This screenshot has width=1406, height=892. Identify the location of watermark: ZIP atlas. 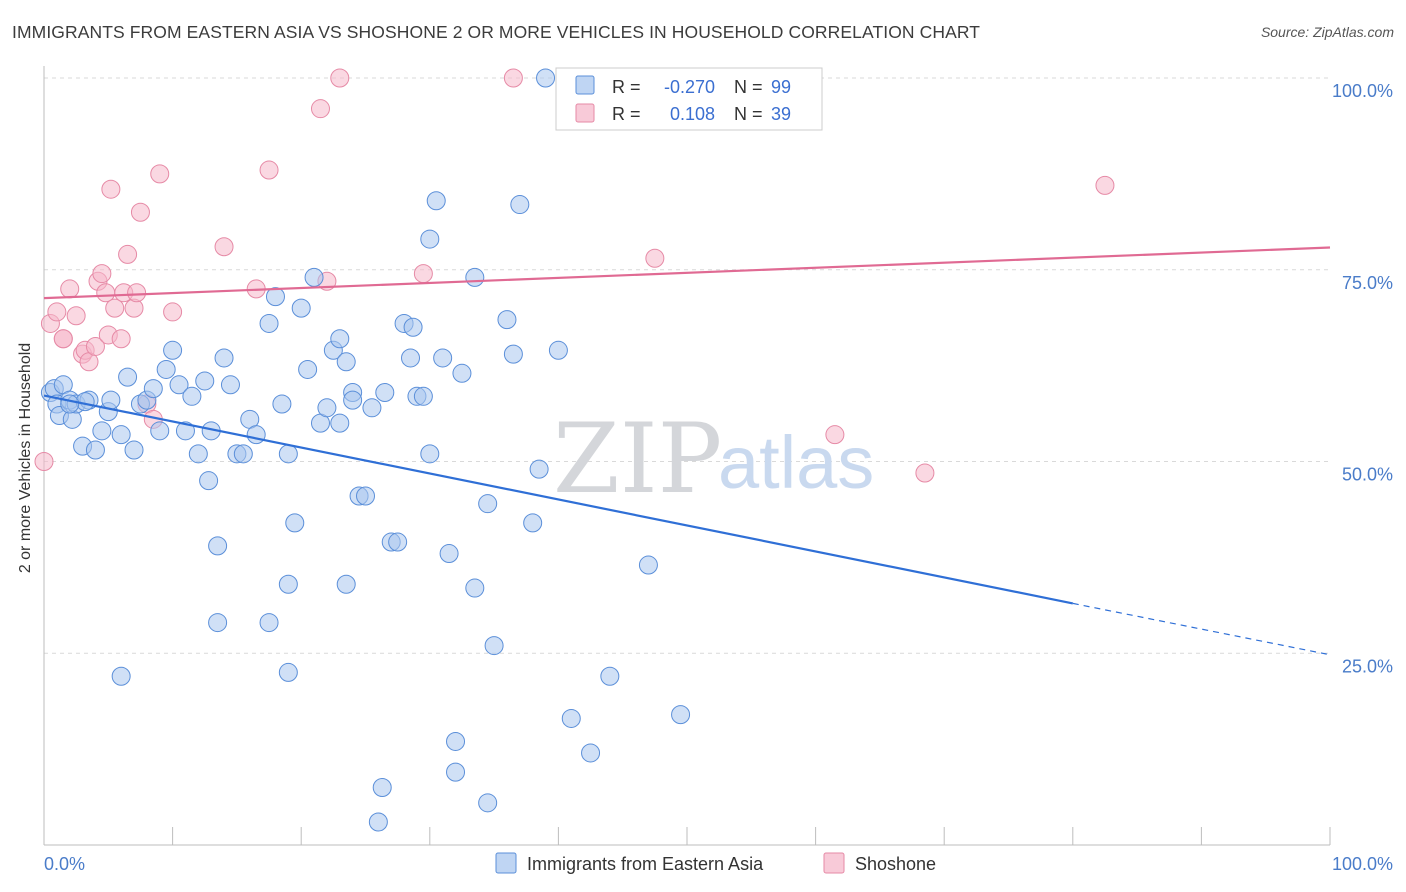
(713, 459).